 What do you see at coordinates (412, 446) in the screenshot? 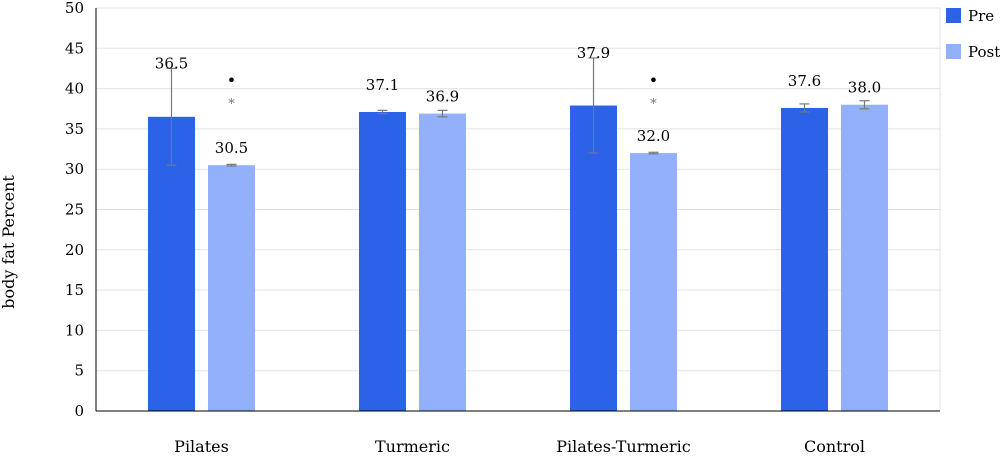
I see `x-tick-label: Turmeric` at bounding box center [412, 446].